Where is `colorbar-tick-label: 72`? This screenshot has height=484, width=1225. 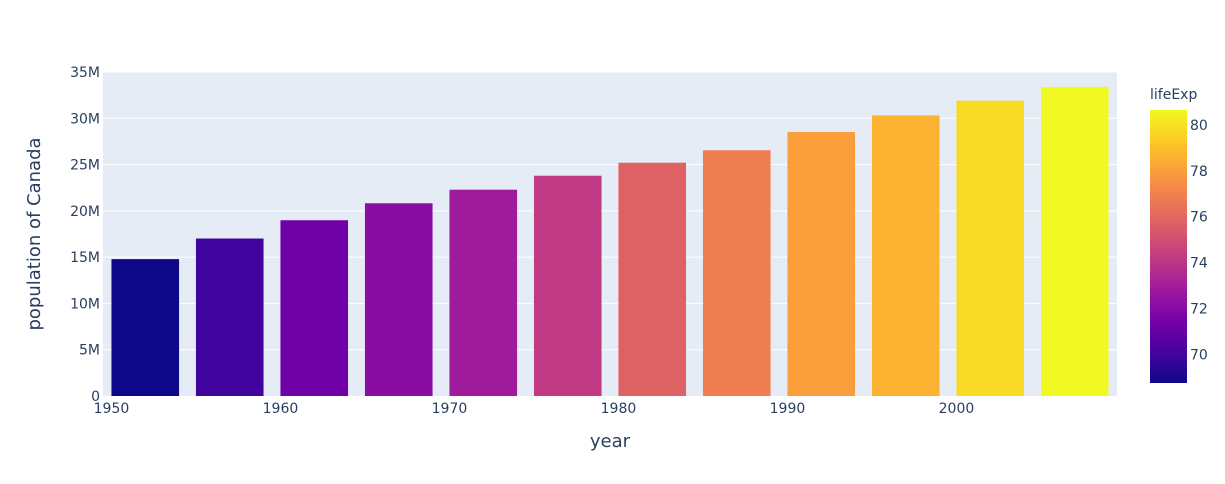 colorbar-tick-label: 72 is located at coordinates (1199, 309).